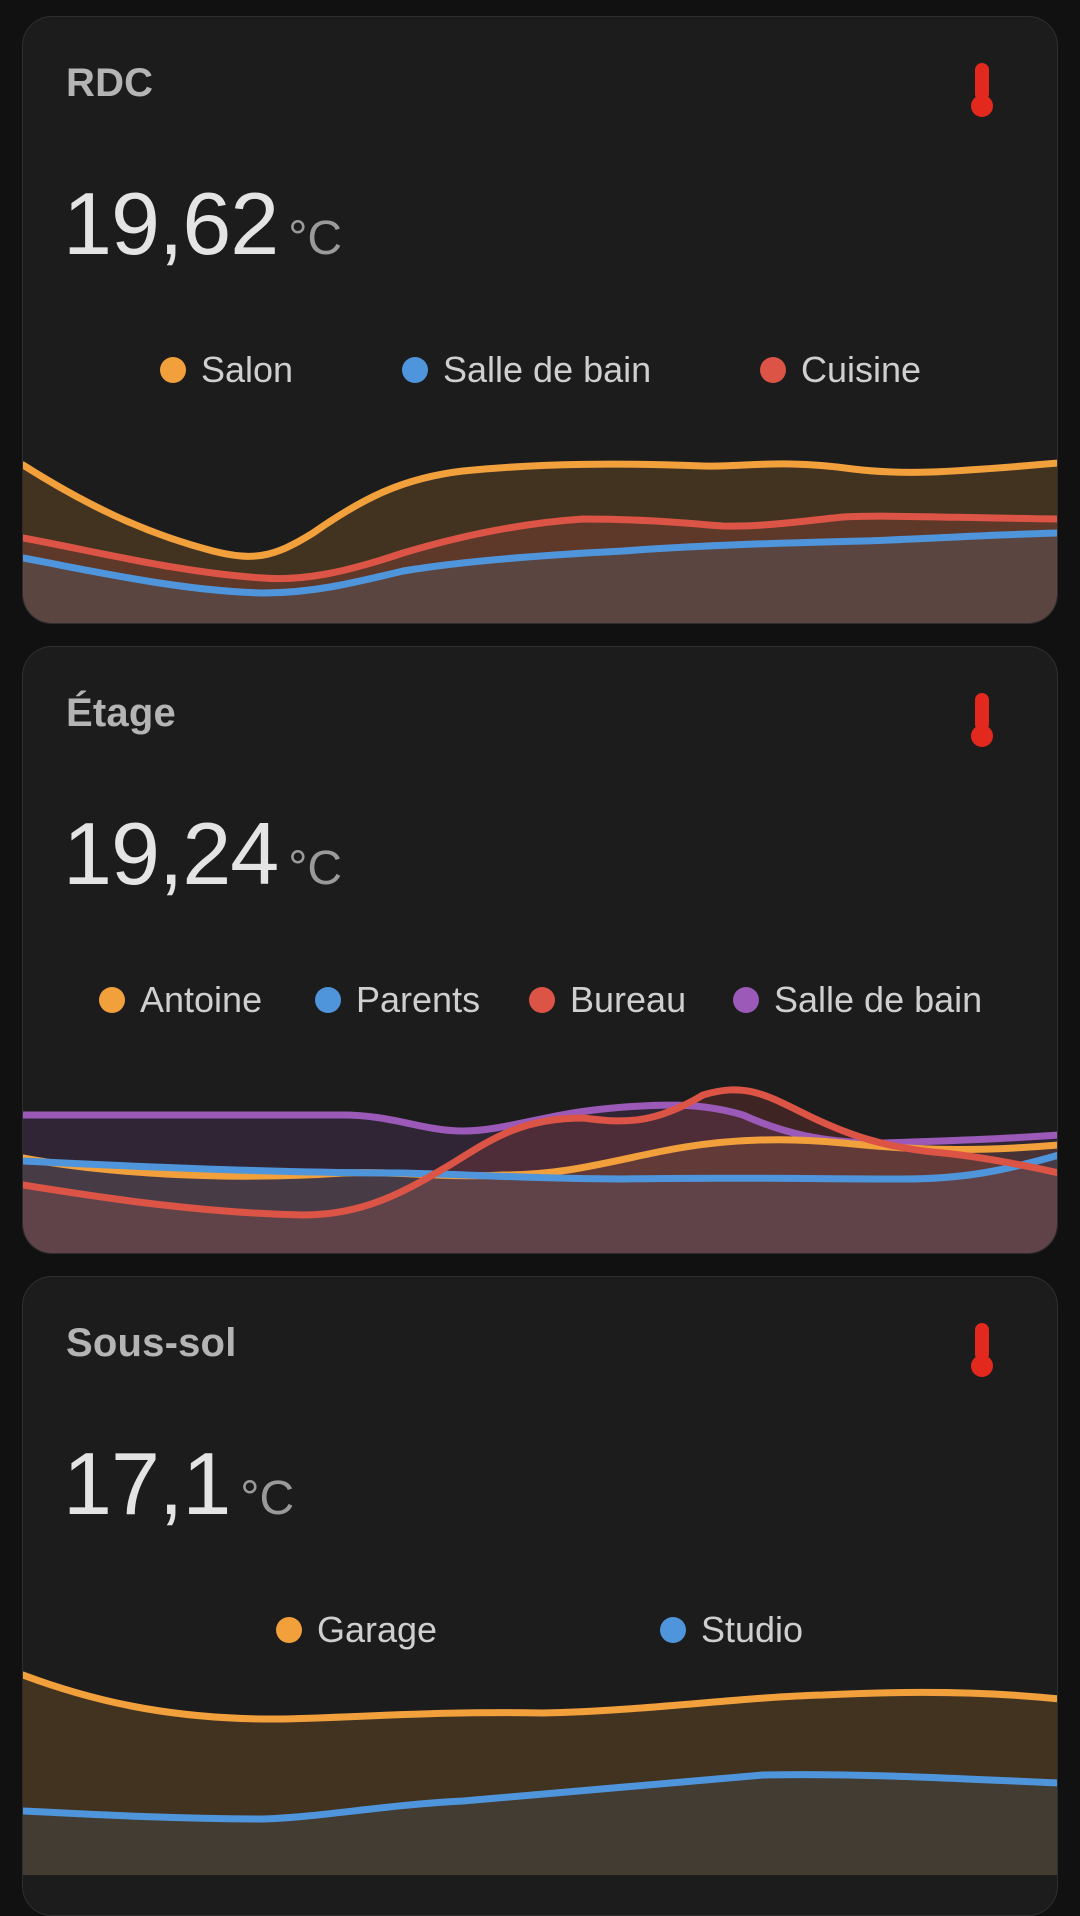 This screenshot has height=1916, width=1080. I want to click on legend-item: Garage, so click(356, 1630).